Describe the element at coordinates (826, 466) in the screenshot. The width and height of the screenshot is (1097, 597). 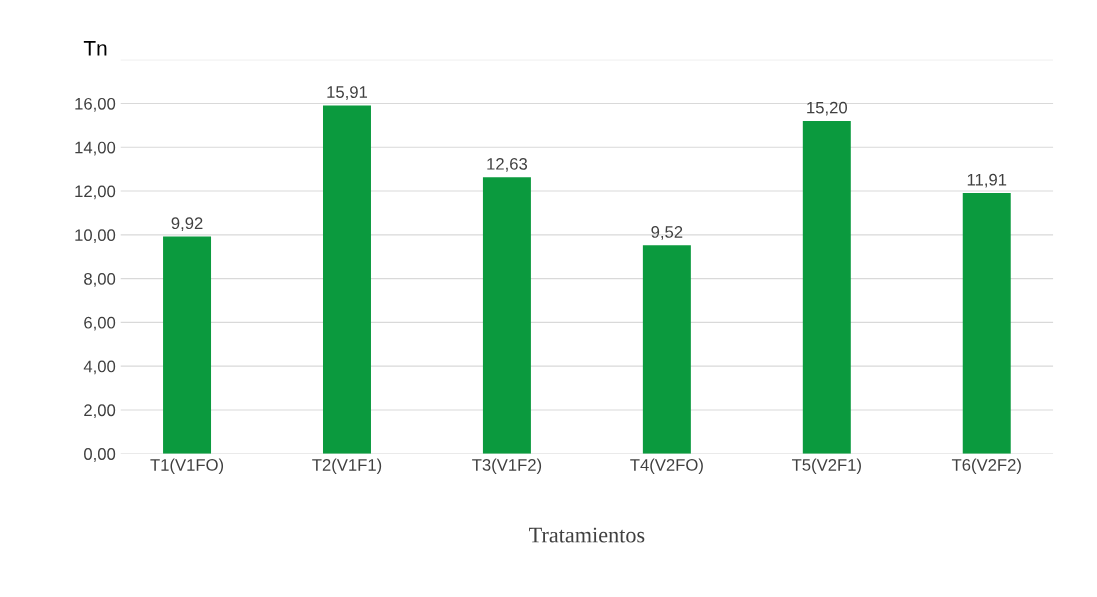
I see `x-tick-label: T5(V2F1)` at that location.